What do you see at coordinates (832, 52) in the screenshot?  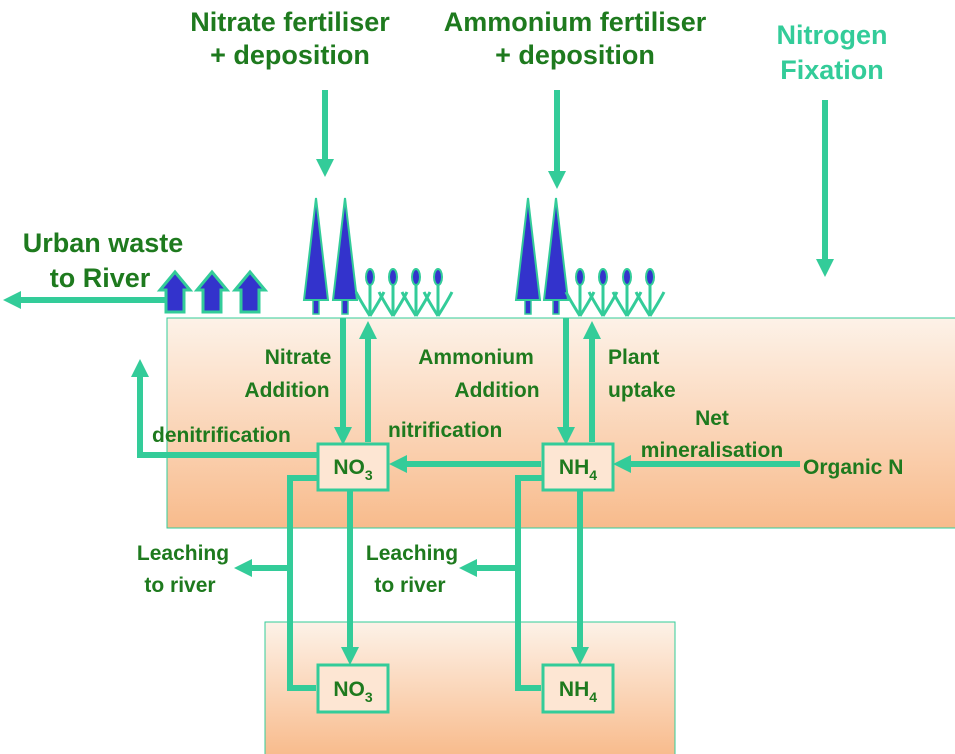 I see `label: Nitrogen Fixation` at bounding box center [832, 52].